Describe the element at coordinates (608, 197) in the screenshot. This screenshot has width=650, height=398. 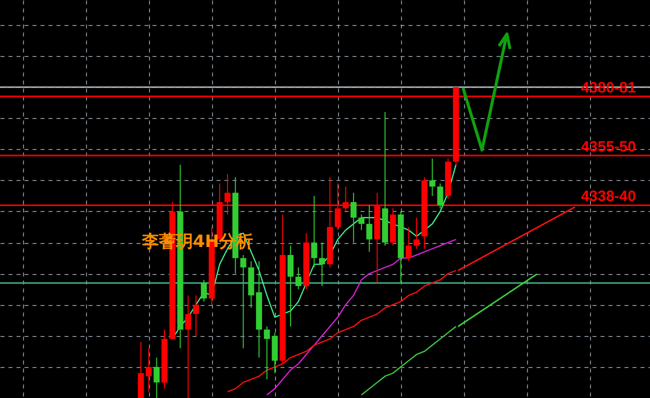
I see `annotation: 4338-40` at that location.